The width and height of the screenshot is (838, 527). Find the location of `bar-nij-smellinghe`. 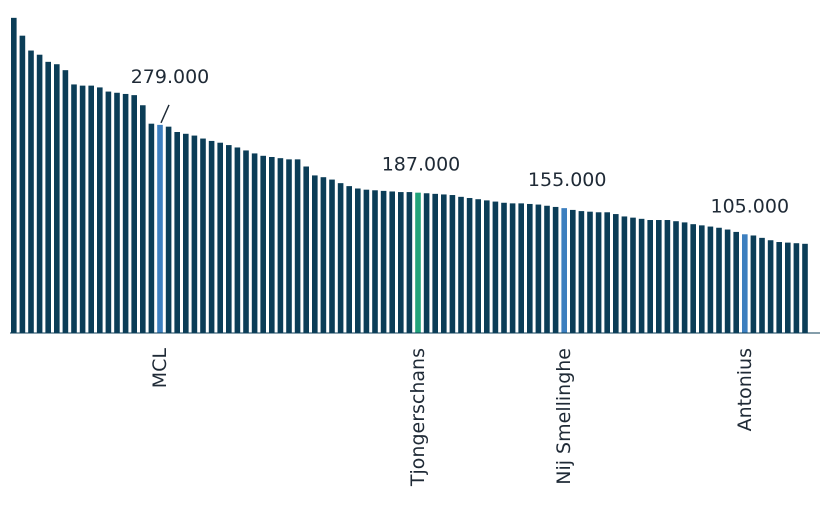

bar-nij-smellinghe is located at coordinates (564, 271).